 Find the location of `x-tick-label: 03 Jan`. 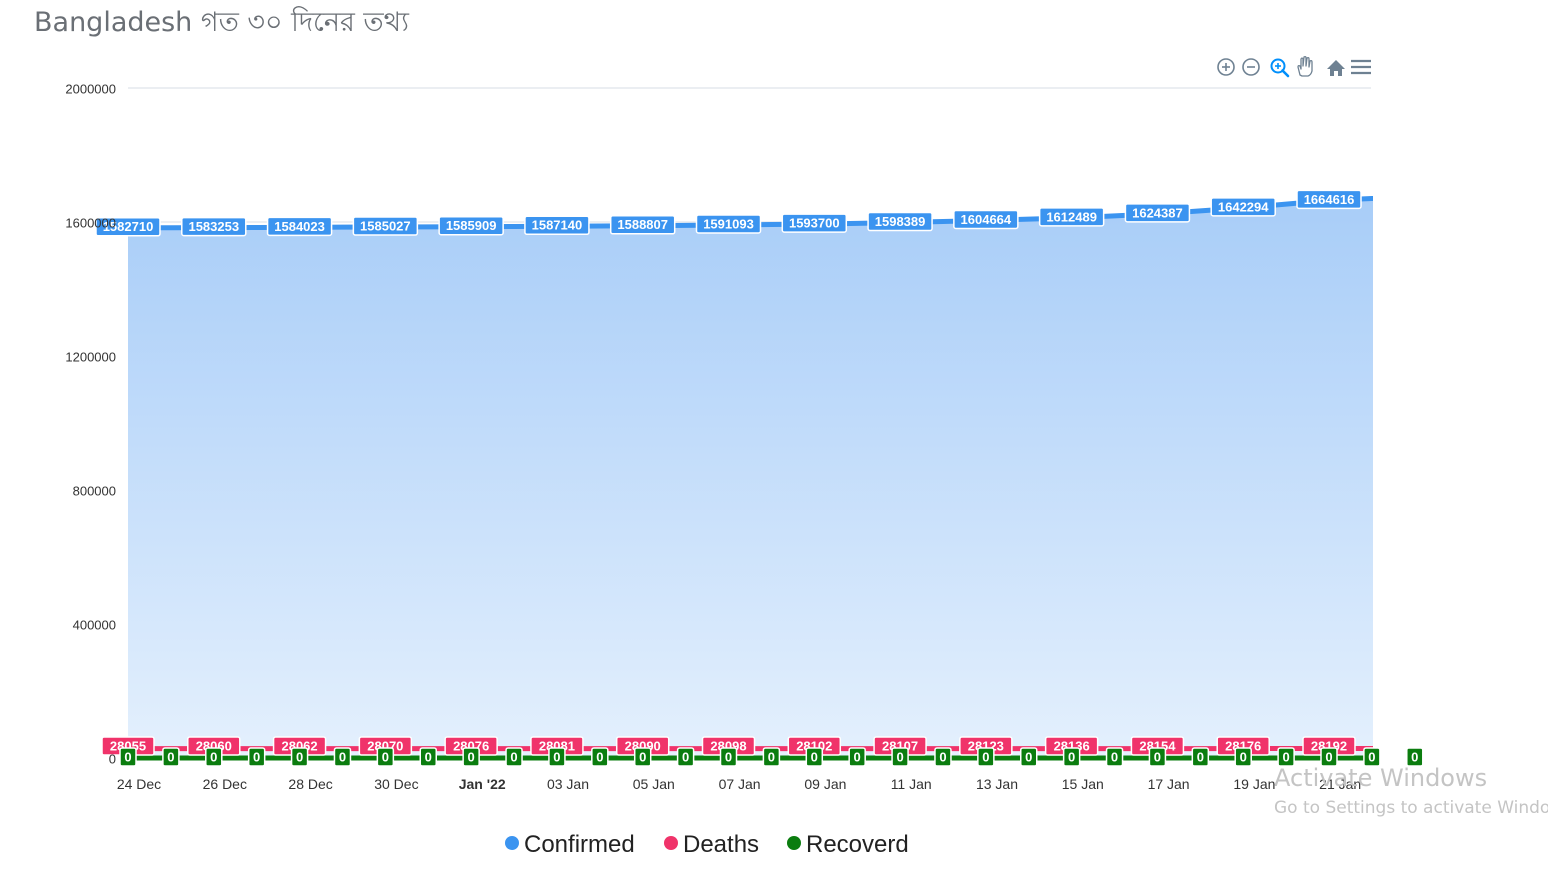

x-tick-label: 03 Jan is located at coordinates (568, 784).